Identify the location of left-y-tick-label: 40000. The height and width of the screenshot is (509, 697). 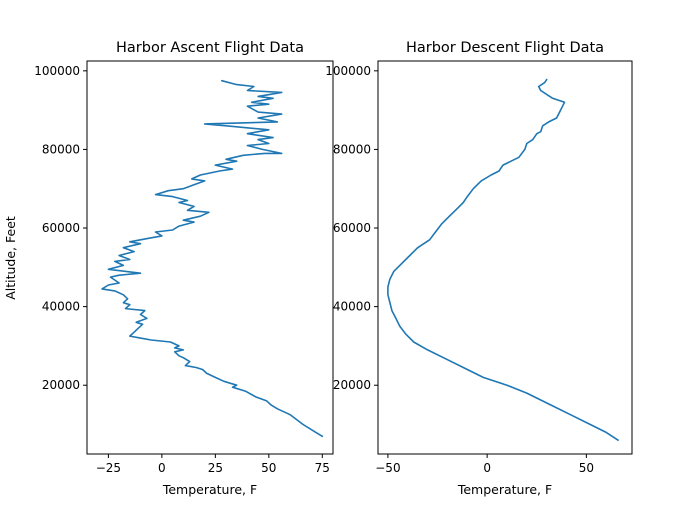
(61, 307).